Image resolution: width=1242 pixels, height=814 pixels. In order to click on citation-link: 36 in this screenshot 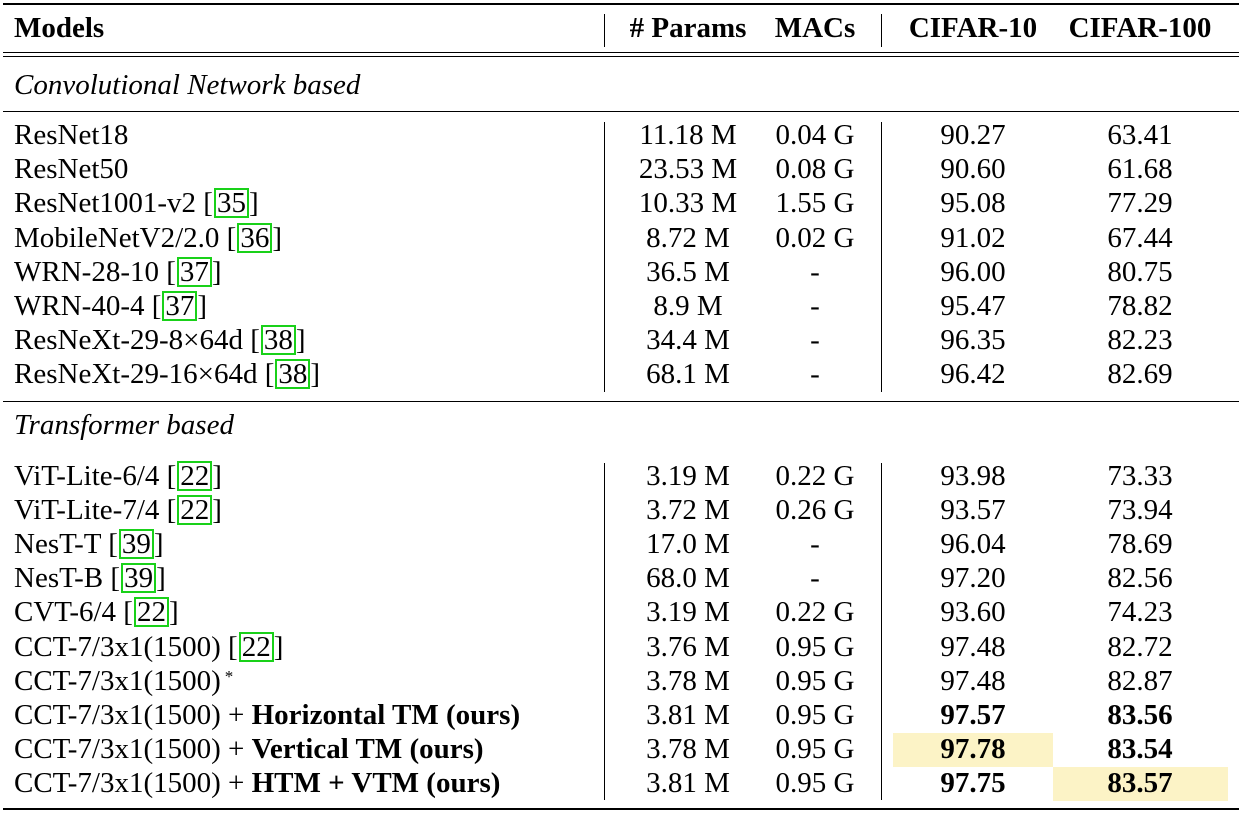, I will do `click(255, 237)`.